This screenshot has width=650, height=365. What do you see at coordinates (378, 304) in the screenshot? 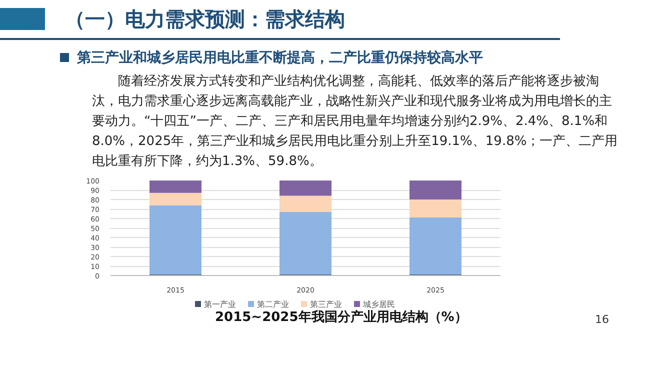
I see `legend-label: 城乡居民` at bounding box center [378, 304].